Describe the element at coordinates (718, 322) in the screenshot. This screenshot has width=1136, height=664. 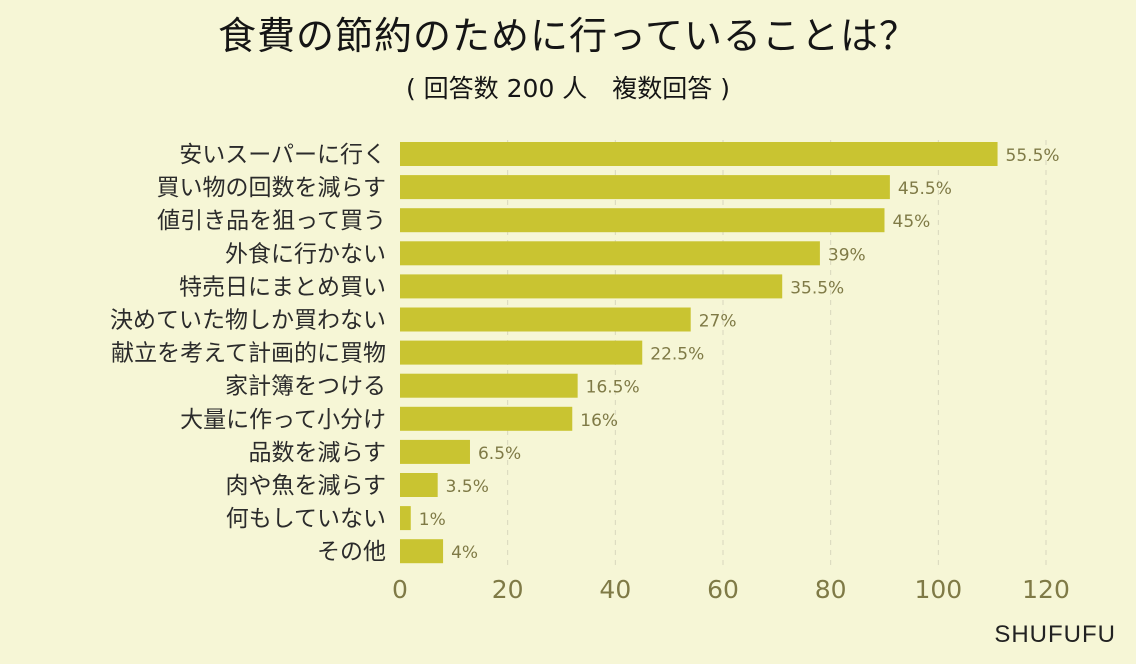
I see `value-label: 27%` at that location.